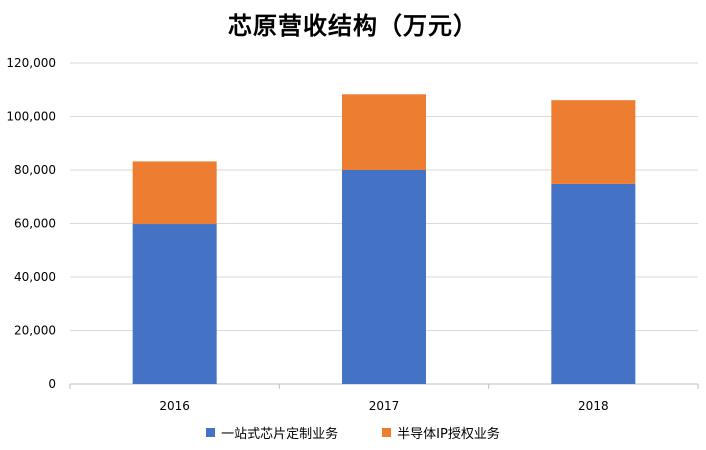 This screenshot has width=706, height=450. I want to click on legend-item-0: 一站式芯片定制业务, so click(272, 432).